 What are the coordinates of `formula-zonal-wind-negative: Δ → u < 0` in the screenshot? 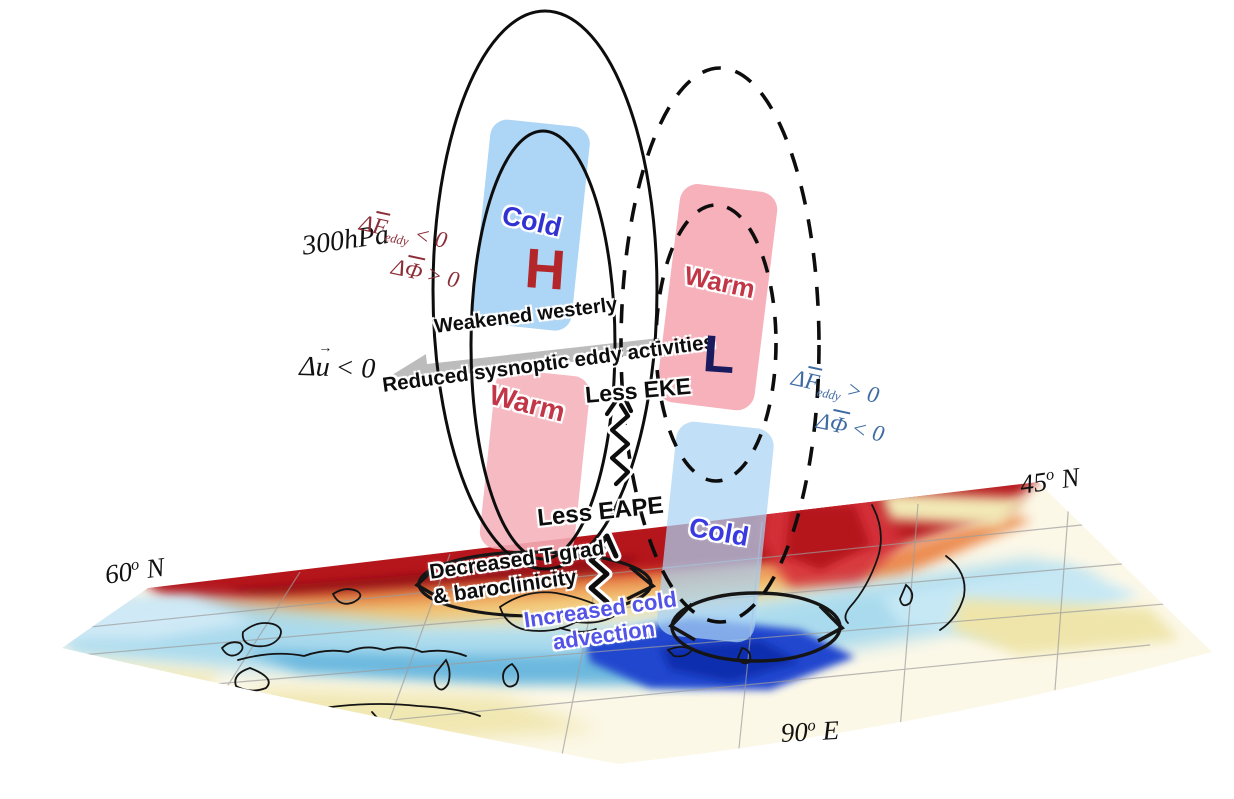 It's located at (337, 362).